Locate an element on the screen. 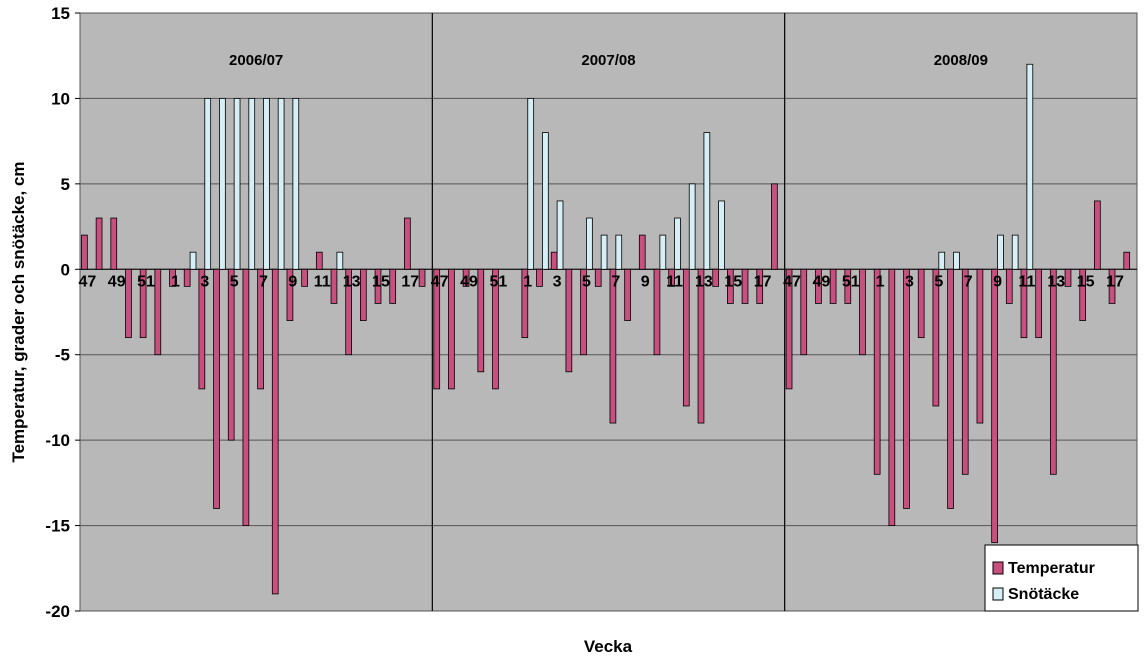 The width and height of the screenshot is (1147, 661). bar-snotacke-s1-w7 is located at coordinates (619, 252).